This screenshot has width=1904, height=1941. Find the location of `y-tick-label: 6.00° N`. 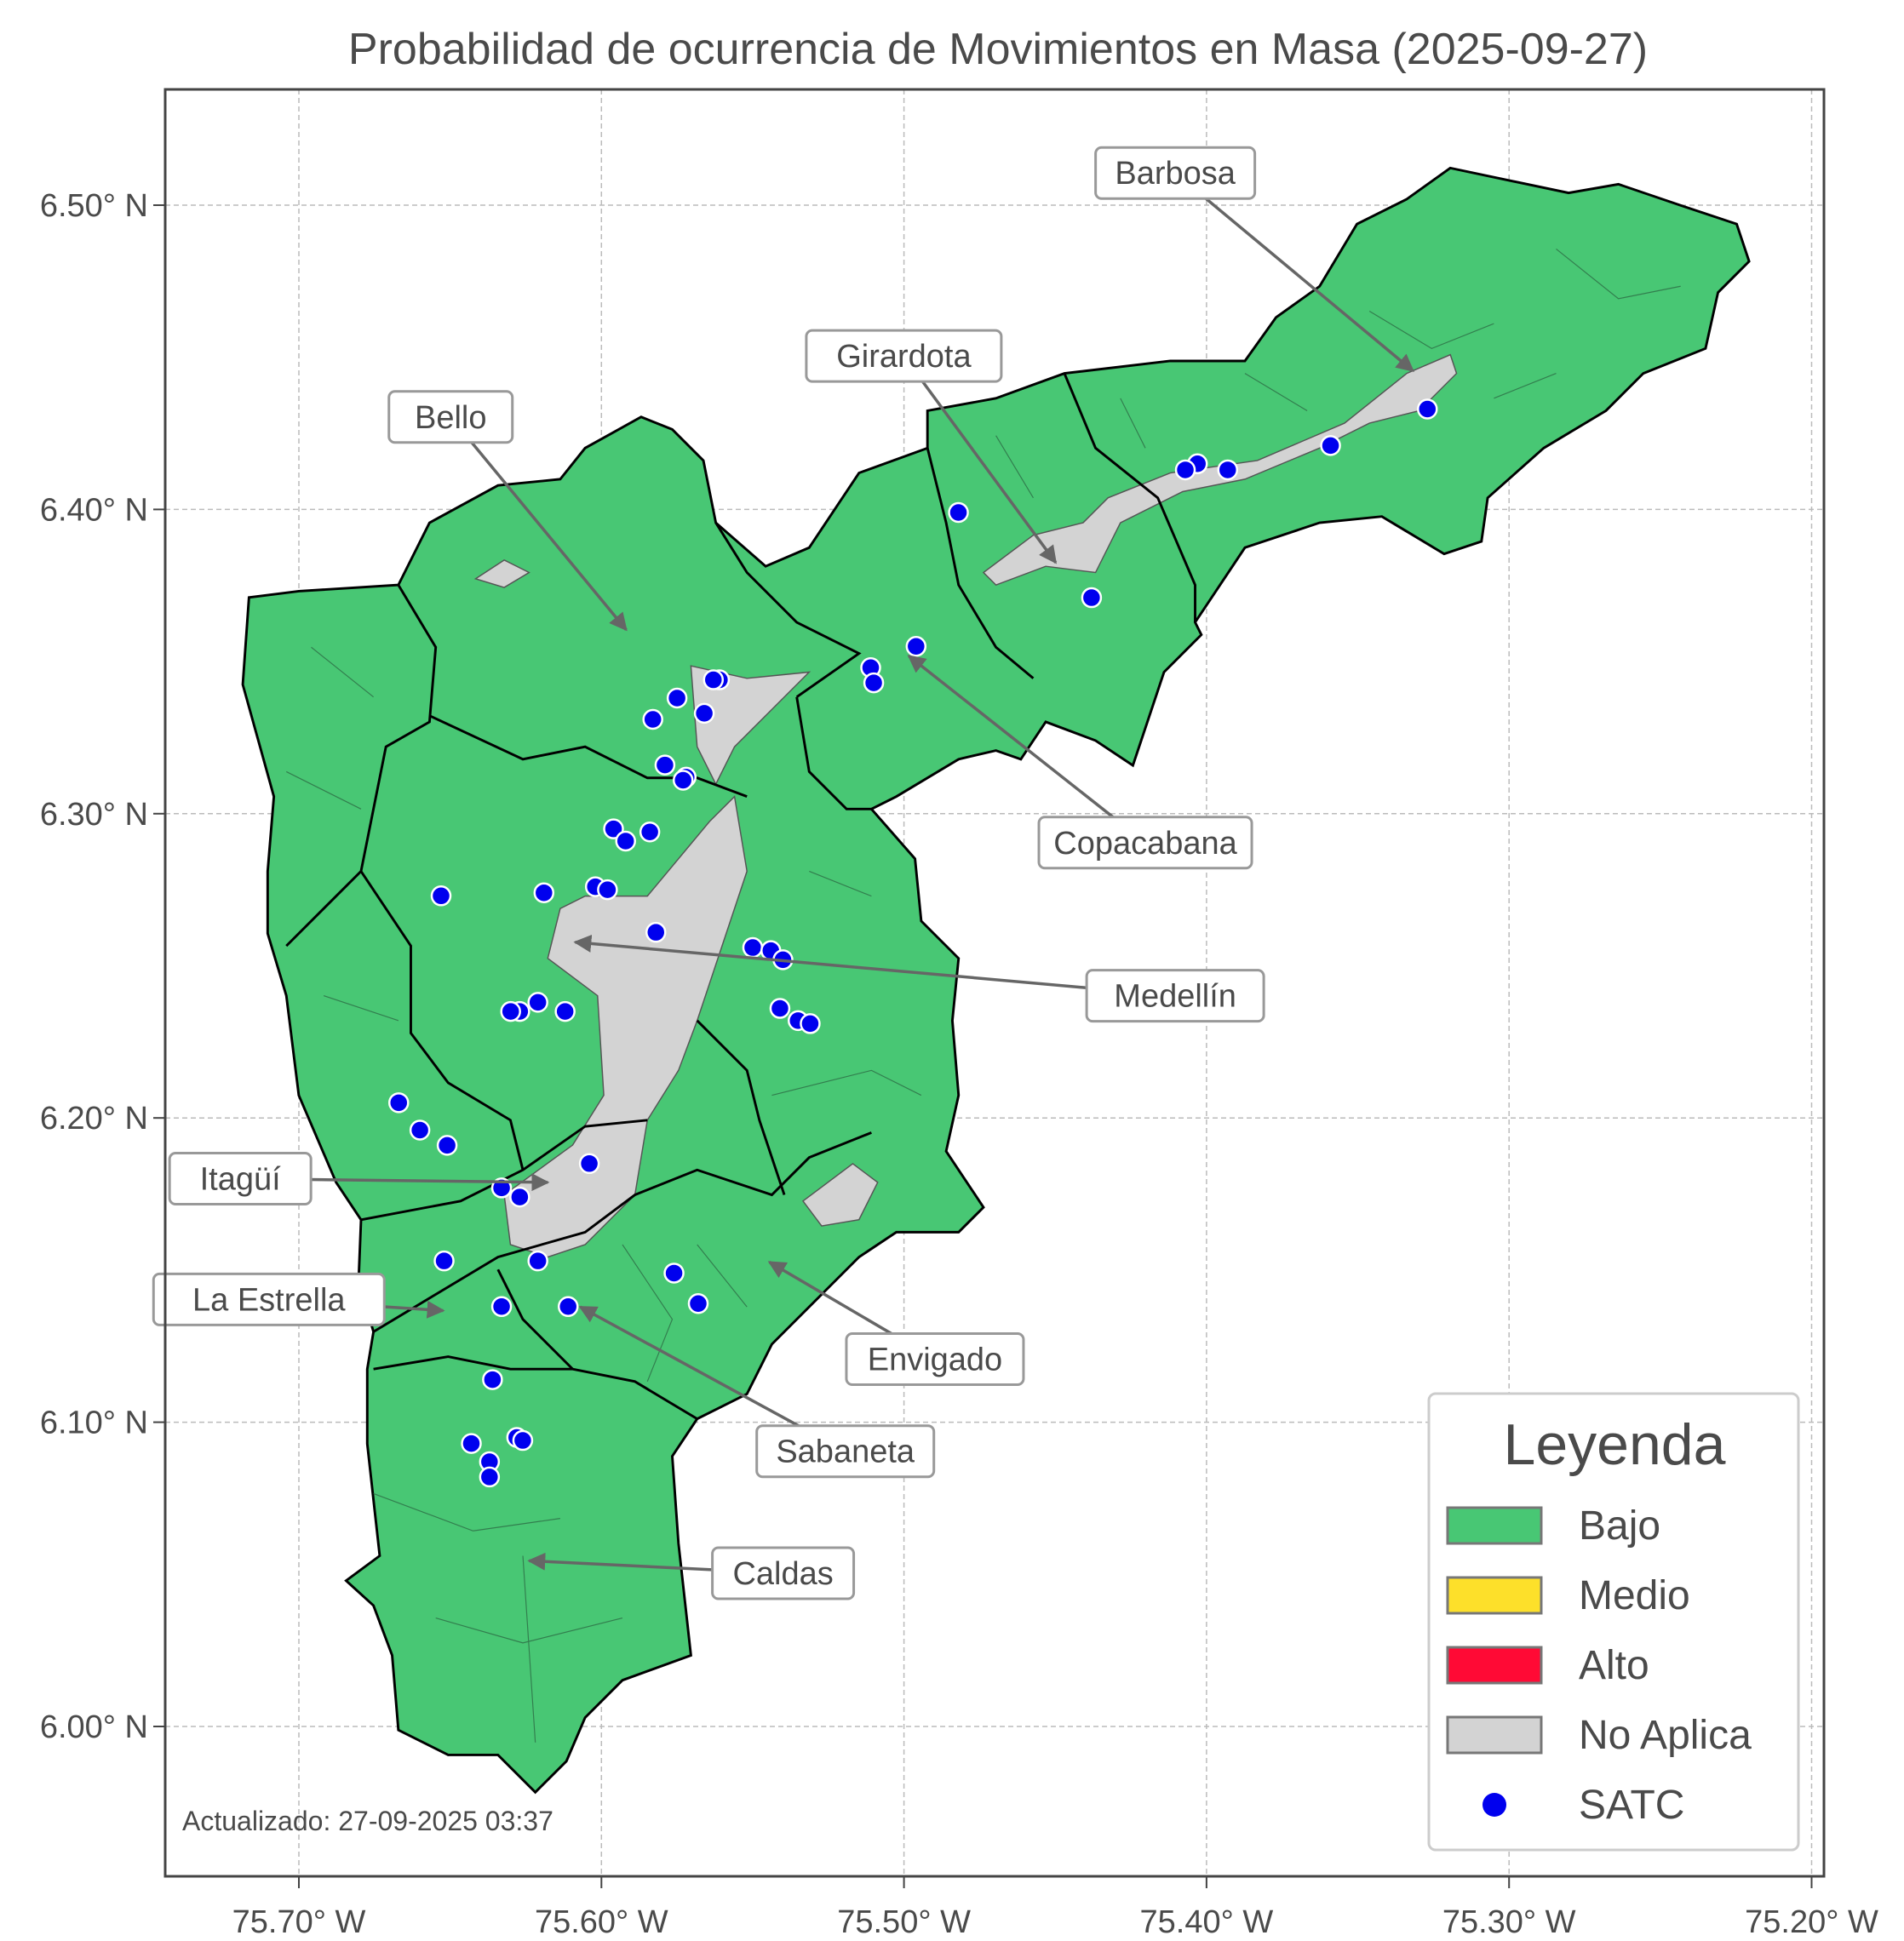

y-tick-label: 6.00° N is located at coordinates (94, 1727).